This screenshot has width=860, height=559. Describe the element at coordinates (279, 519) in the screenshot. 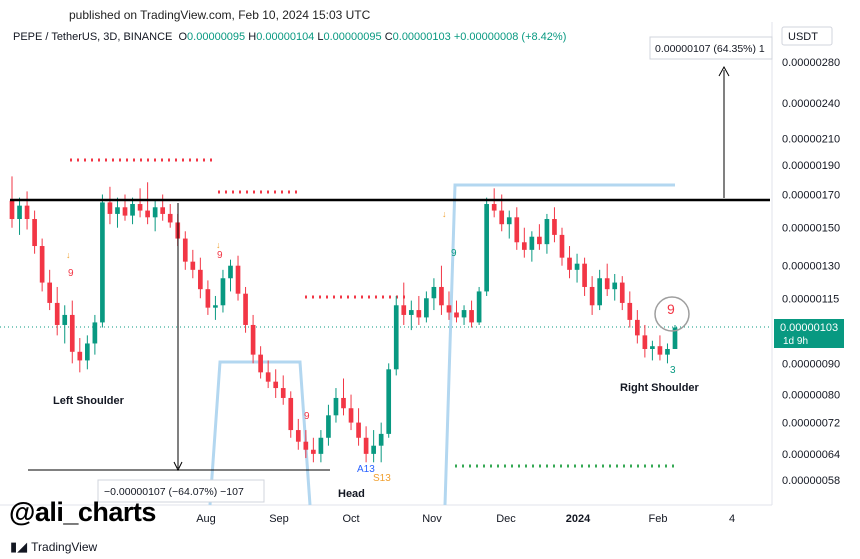

I see `time-tick-label: Sep` at that location.